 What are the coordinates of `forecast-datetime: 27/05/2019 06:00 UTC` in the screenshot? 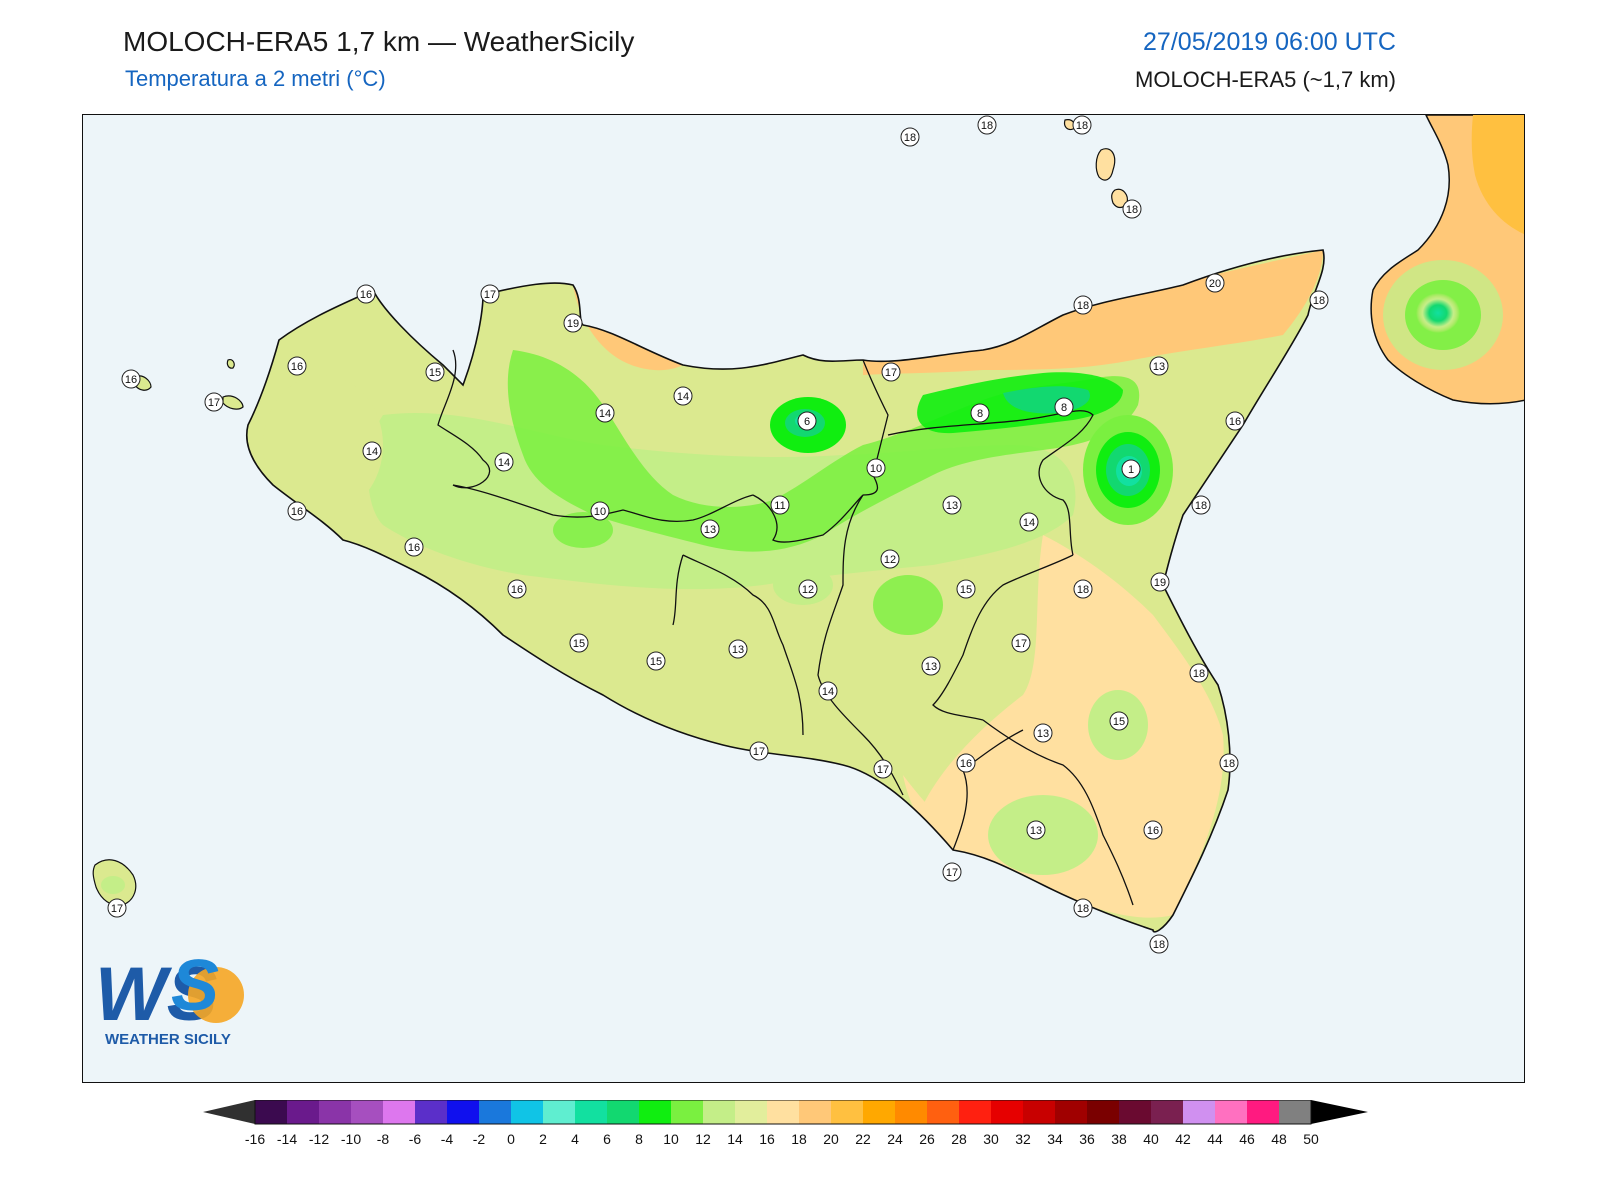 It's located at (1269, 42).